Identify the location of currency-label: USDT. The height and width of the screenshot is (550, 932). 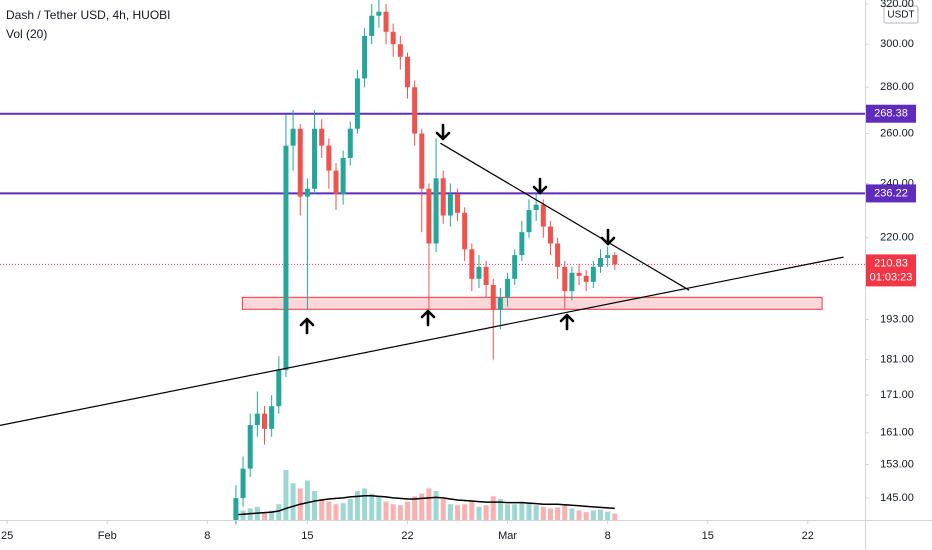
(900, 15).